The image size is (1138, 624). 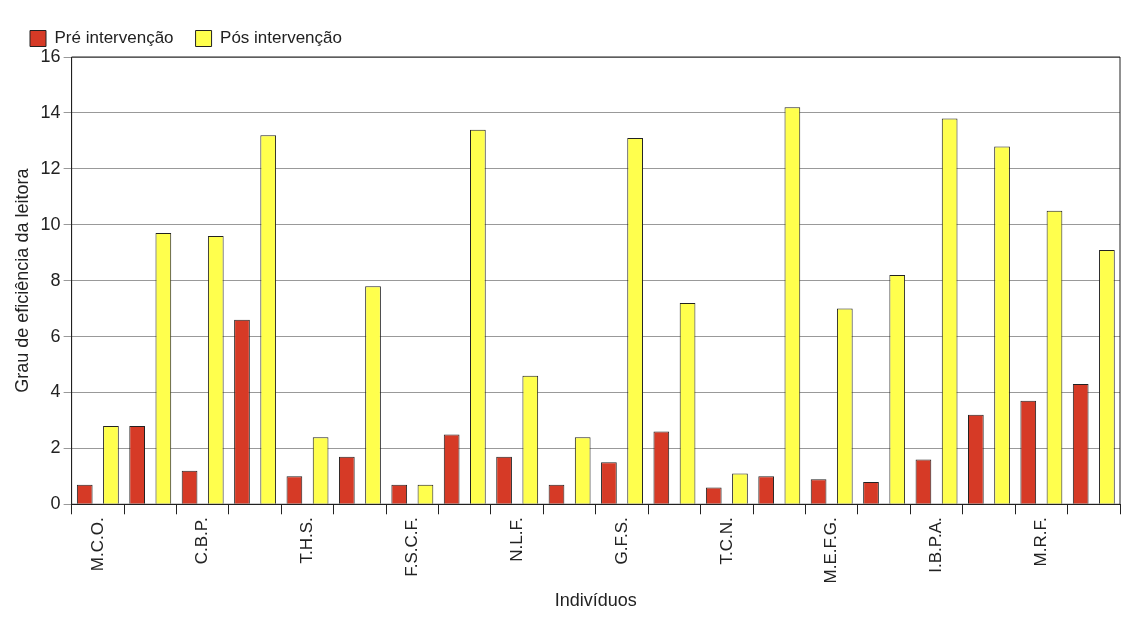 What do you see at coordinates (831, 550) in the screenshot?
I see `x-tick-label: M.E.F.G.` at bounding box center [831, 550].